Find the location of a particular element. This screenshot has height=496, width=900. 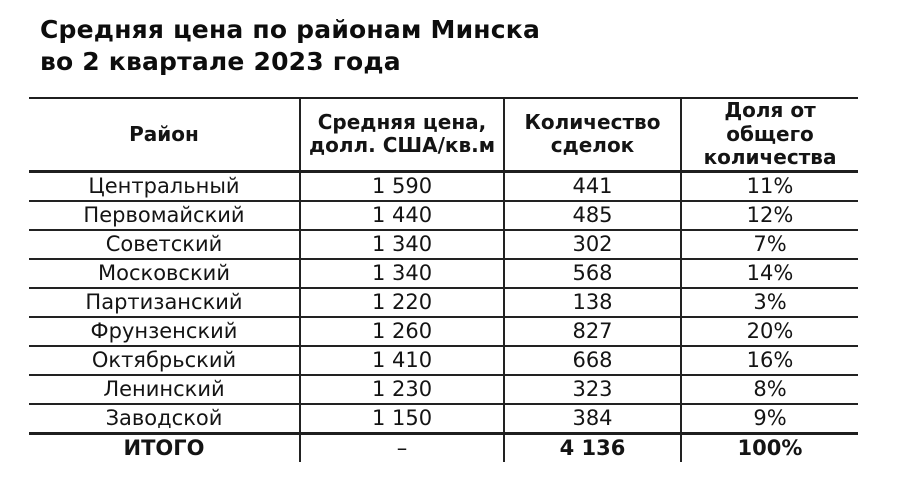

cell-deals: 827 is located at coordinates (592, 331).